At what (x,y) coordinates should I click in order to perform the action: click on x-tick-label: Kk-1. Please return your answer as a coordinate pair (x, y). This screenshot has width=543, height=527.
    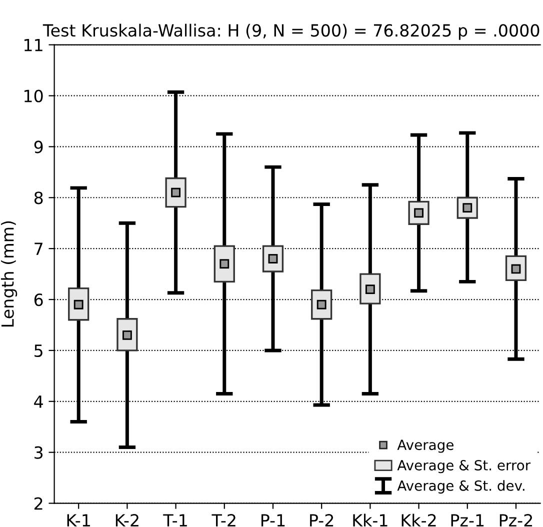
    Looking at the image, I should click on (370, 520).